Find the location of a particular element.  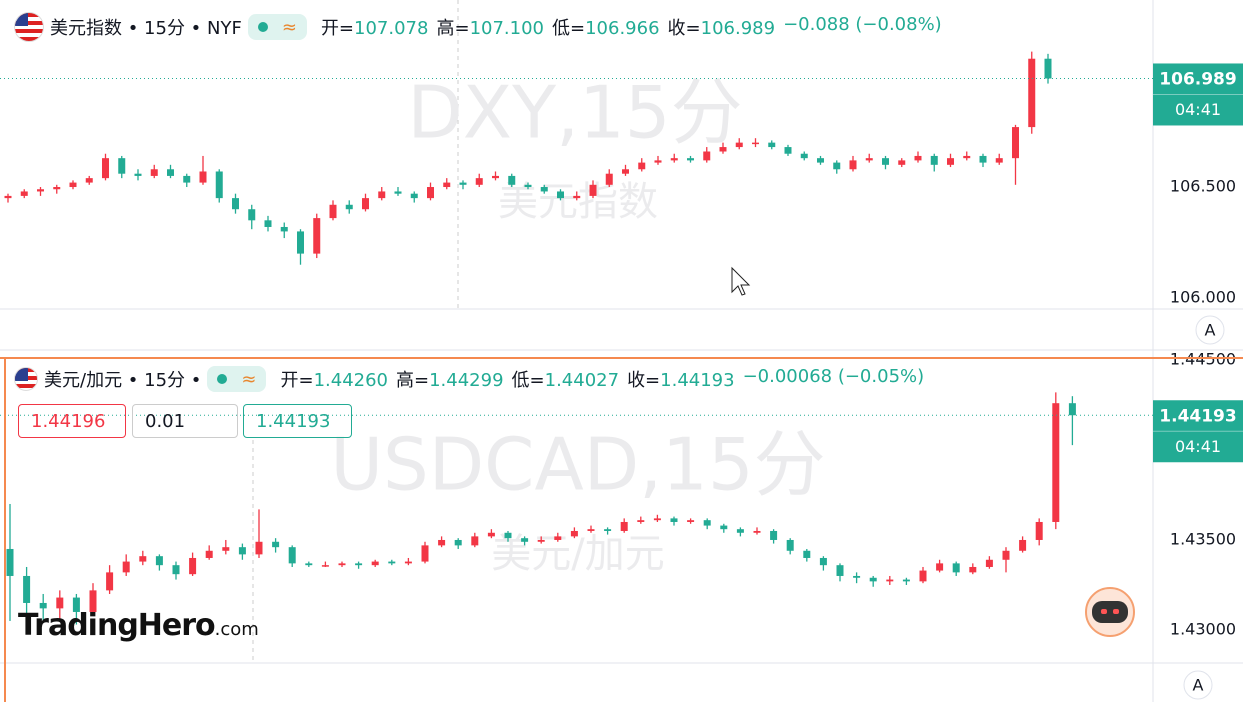

sell-price: 1.44196 is located at coordinates (72, 421).